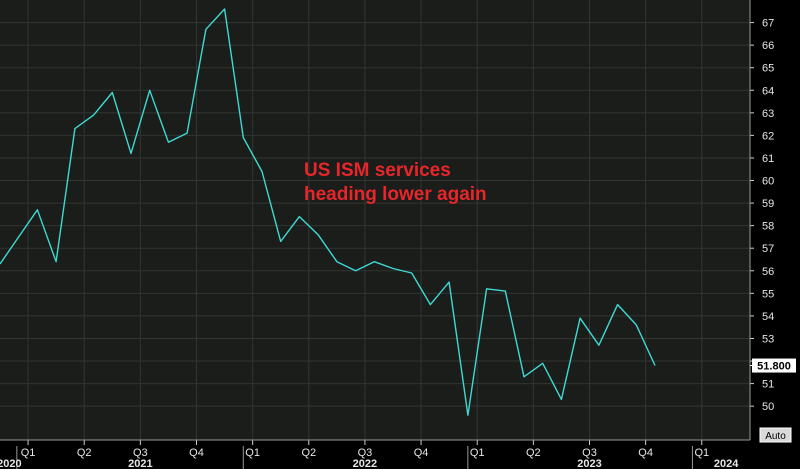  Describe the element at coordinates (365, 463) in the screenshot. I see `x-year-label: 2022` at that location.